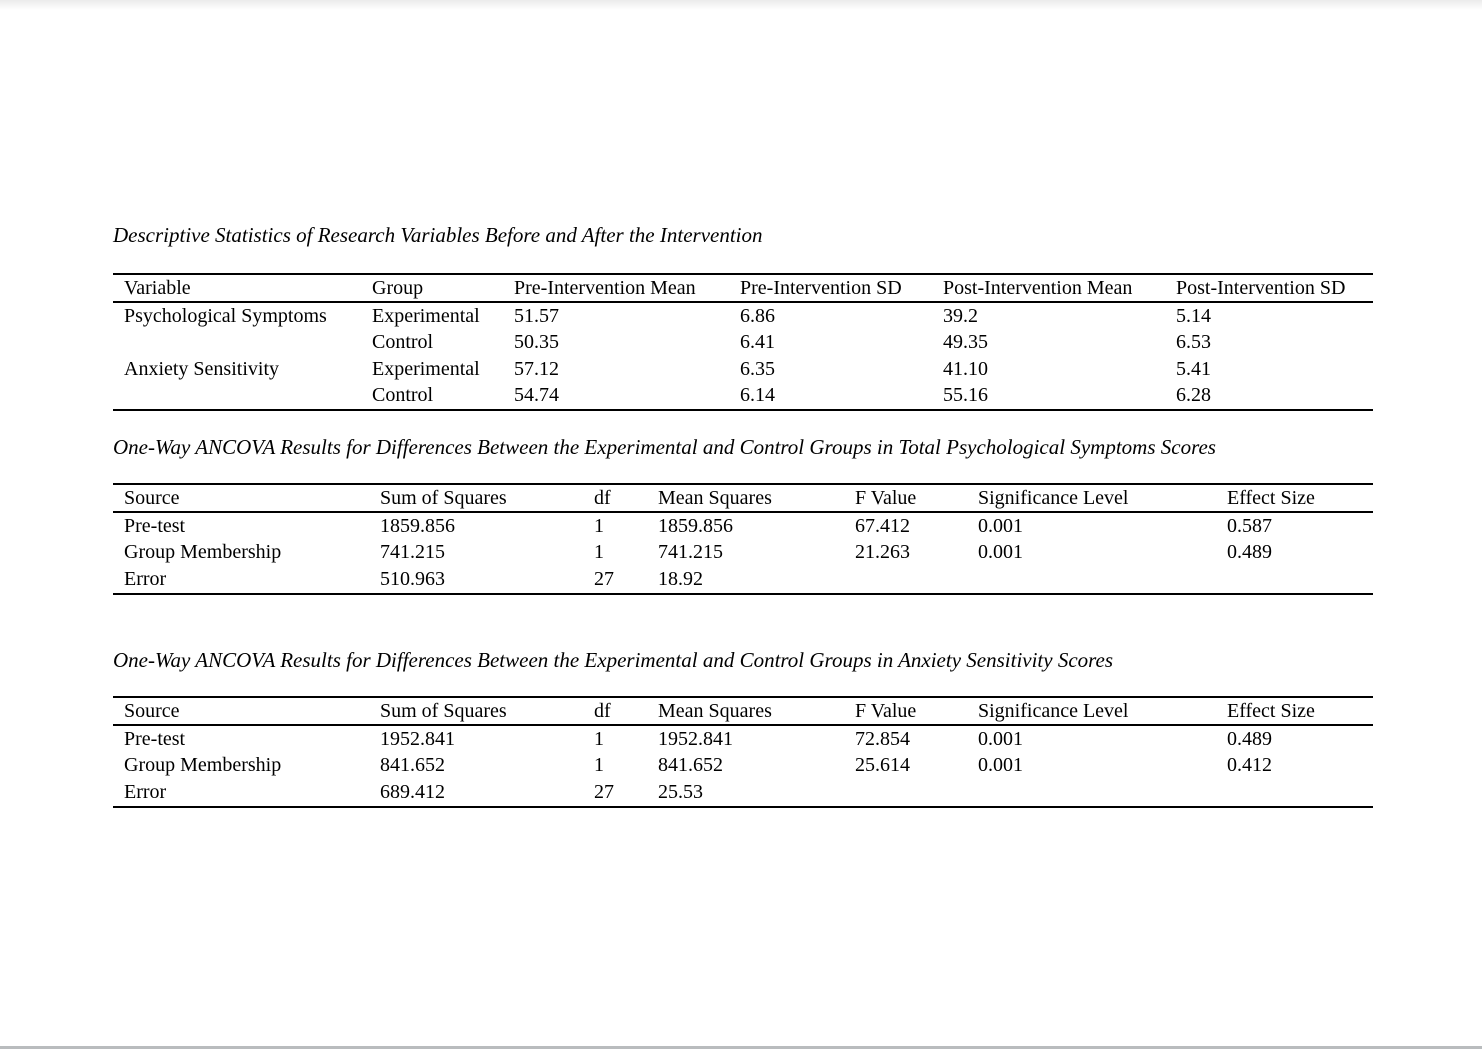 This screenshot has height=1052, width=1482. I want to click on table-row: Error 510.963 27 18.92, so click(743, 580).